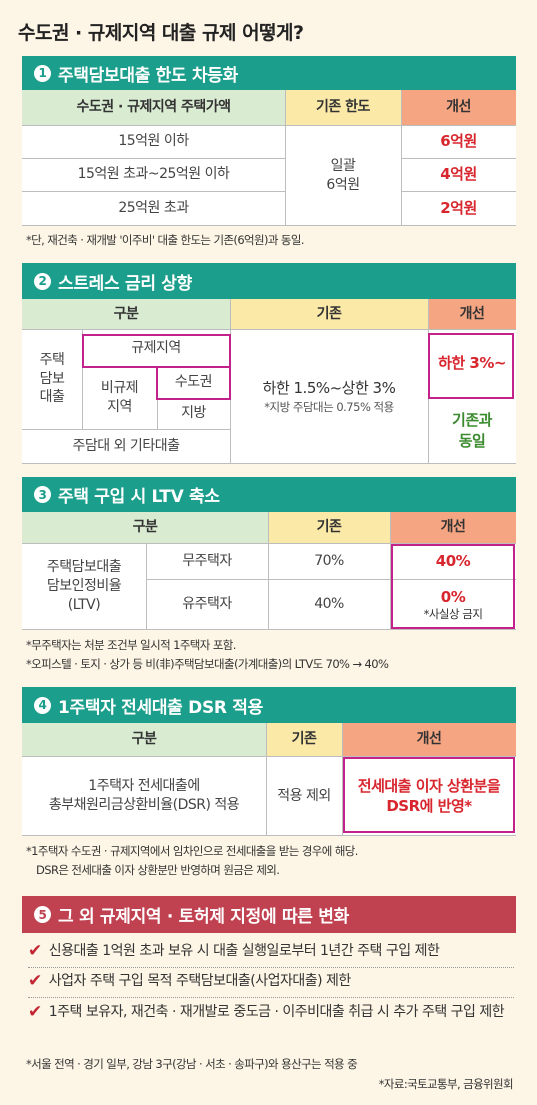 The image size is (537, 1105). Describe the element at coordinates (153, 107) in the screenshot. I see `col-header-price: 수도권 · 규제지역 주택가액` at that location.